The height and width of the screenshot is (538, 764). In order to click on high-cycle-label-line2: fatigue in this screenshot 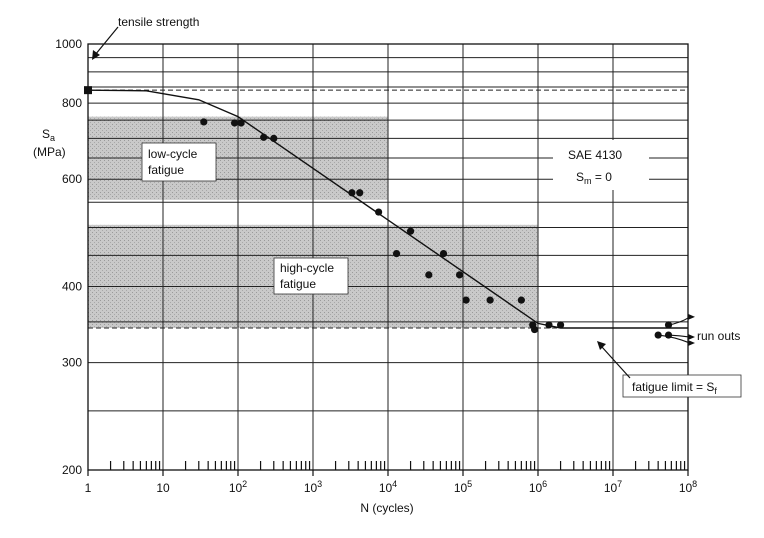, I will do `click(298, 284)`.